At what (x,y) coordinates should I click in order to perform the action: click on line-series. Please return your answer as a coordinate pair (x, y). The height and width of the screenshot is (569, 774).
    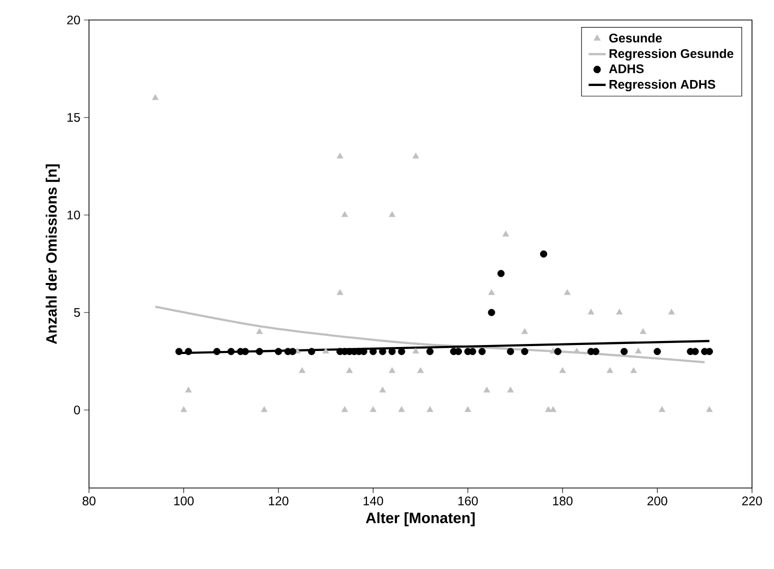
    Looking at the image, I should click on (430, 335).